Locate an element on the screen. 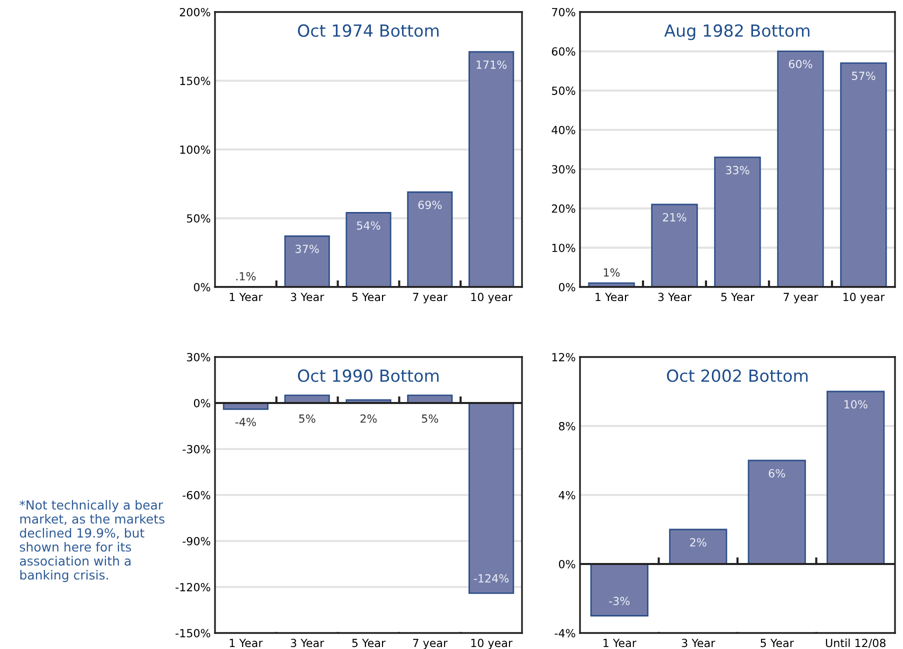  data-label: .1% is located at coordinates (246, 276).